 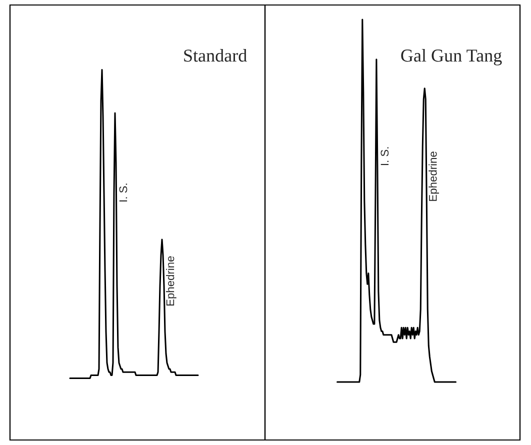 I want to click on text: Gal Gun Tang, so click(x=451, y=57).